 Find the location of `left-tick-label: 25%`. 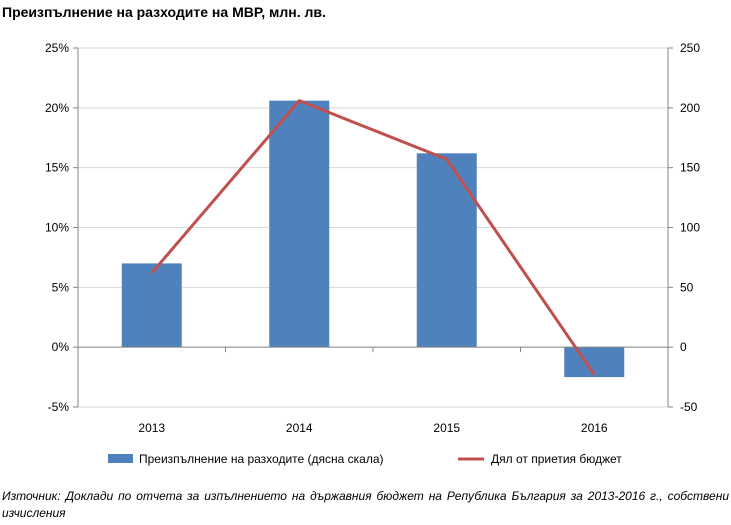

left-tick-label: 25% is located at coordinates (57, 48).